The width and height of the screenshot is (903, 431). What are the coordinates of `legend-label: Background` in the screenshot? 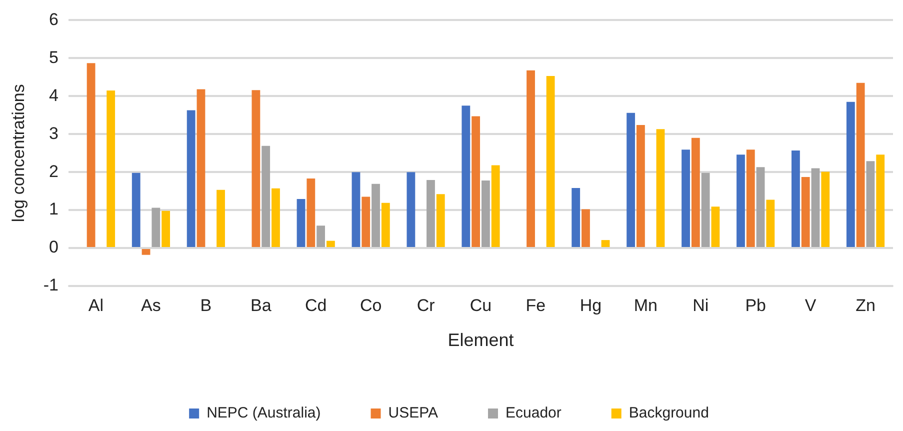 It's located at (668, 413).